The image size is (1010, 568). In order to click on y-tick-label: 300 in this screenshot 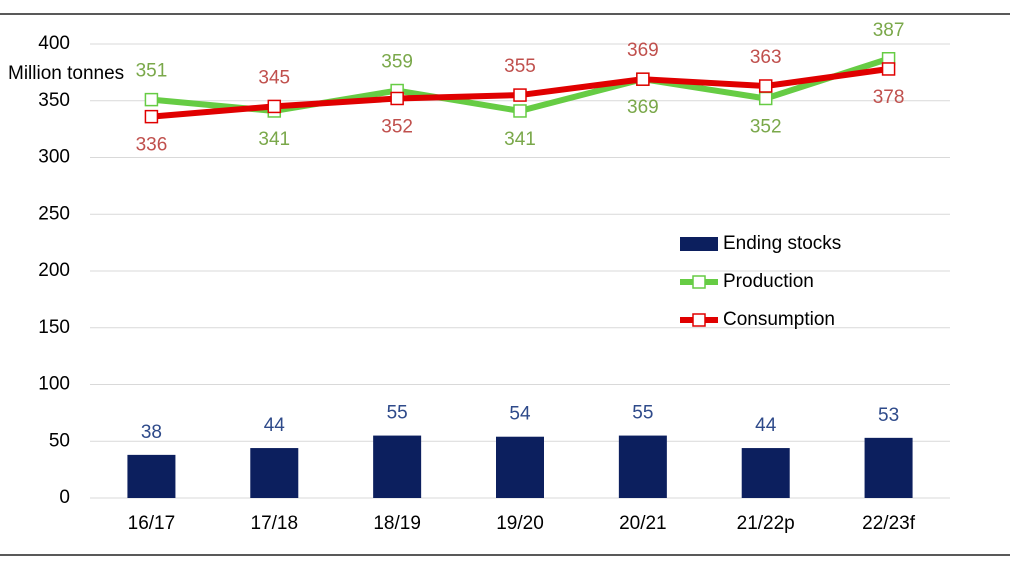, I will do `click(54, 157)`.